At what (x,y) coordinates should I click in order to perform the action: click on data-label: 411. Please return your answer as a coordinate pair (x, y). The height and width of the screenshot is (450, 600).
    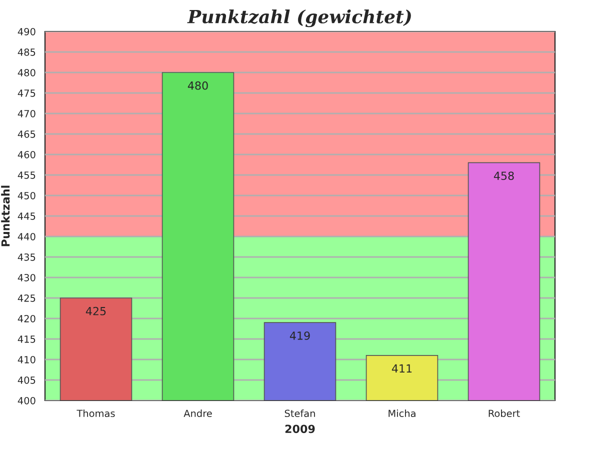
    Looking at the image, I should click on (402, 368).